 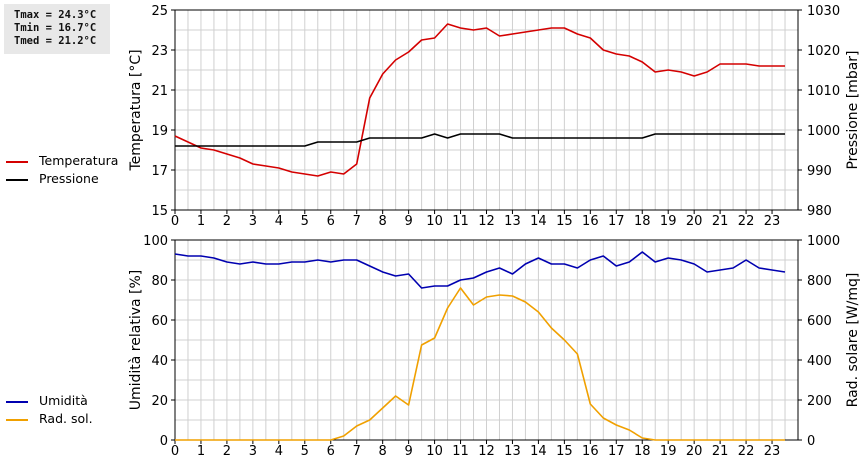 I want to click on y-tick-label: 17, so click(x=159, y=171).